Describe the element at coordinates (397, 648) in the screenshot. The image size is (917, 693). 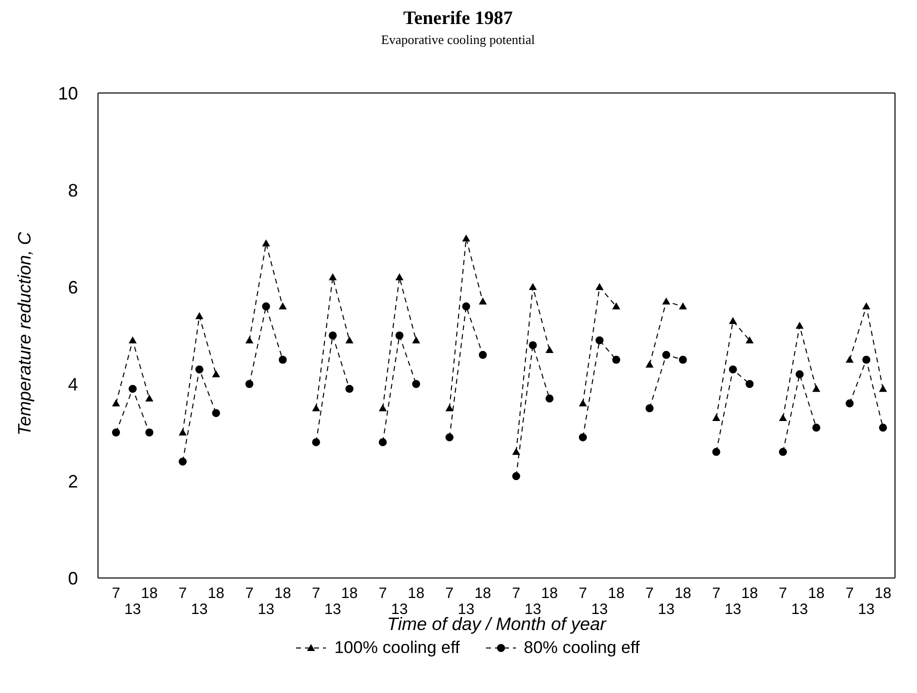
I see `legend-label: 100% cooling eff` at that location.